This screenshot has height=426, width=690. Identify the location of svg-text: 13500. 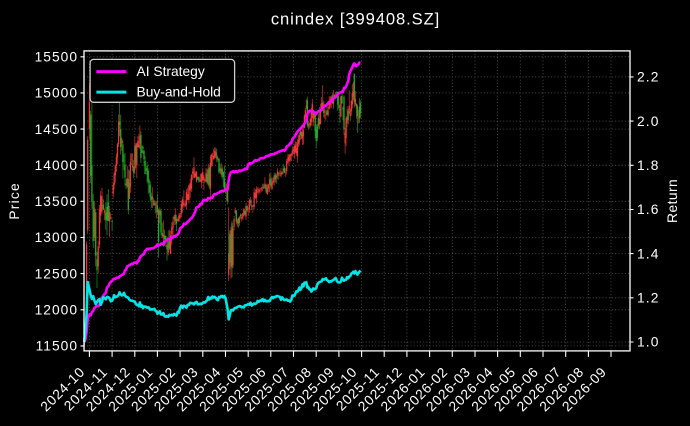
(56, 201).